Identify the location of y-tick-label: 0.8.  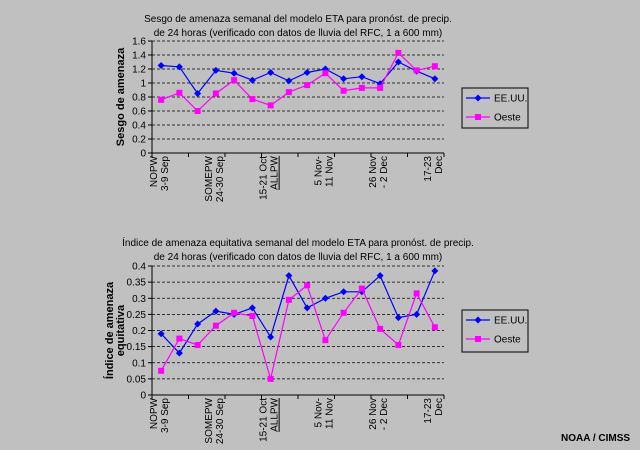
(139, 98).